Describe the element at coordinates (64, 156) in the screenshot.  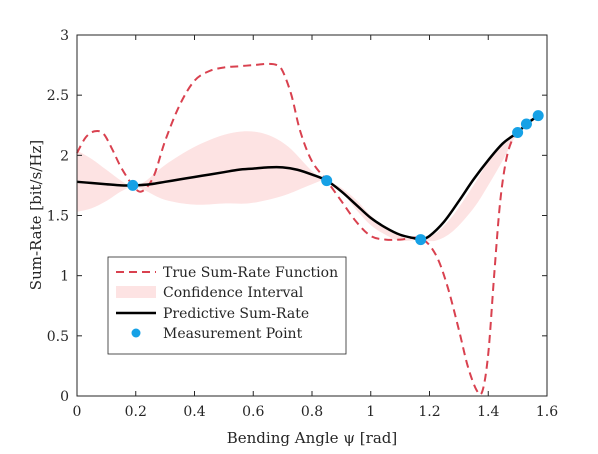
I see `y-tick-label: 2` at that location.